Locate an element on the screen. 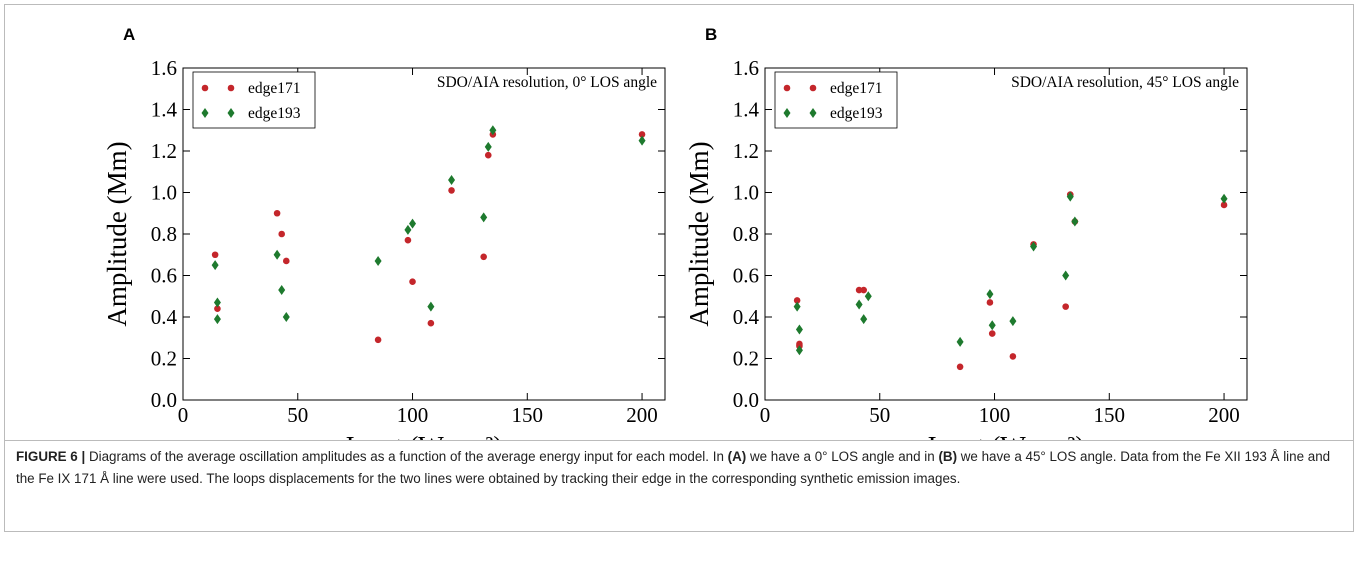 The width and height of the screenshot is (1360, 579). annotation: SDO/AIA resolution, 45° LOS angle is located at coordinates (1125, 82).